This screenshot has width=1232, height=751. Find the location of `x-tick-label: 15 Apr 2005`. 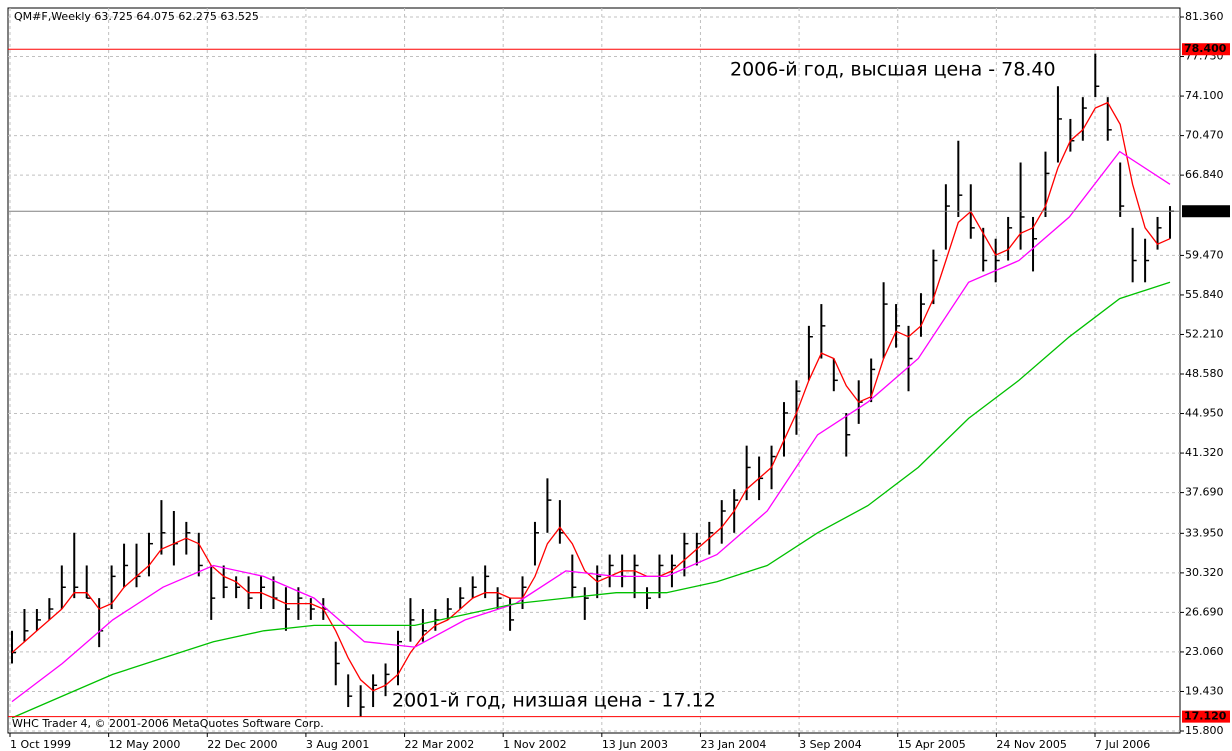

x-tick-label: 15 Apr 2005 is located at coordinates (932, 744).